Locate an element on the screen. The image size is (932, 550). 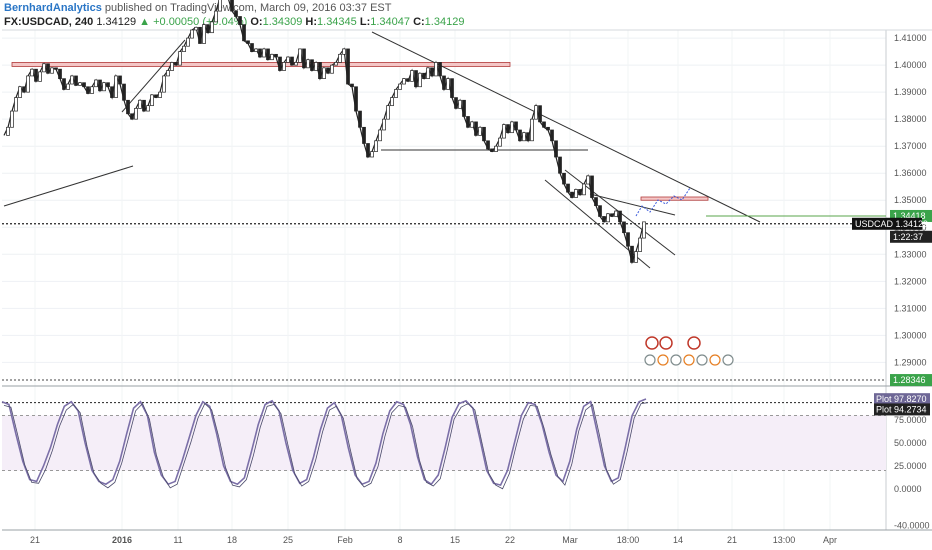
x-tick-label: 15 is located at coordinates (455, 540).